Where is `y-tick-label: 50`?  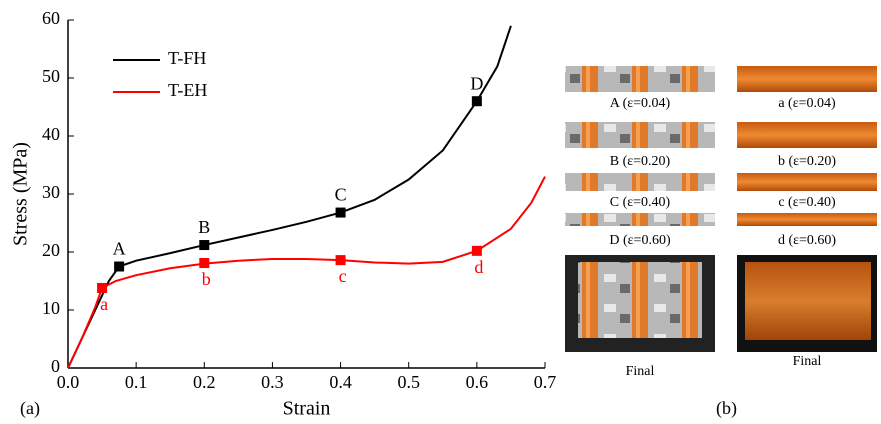
y-tick-label: 50 is located at coordinates (51, 76).